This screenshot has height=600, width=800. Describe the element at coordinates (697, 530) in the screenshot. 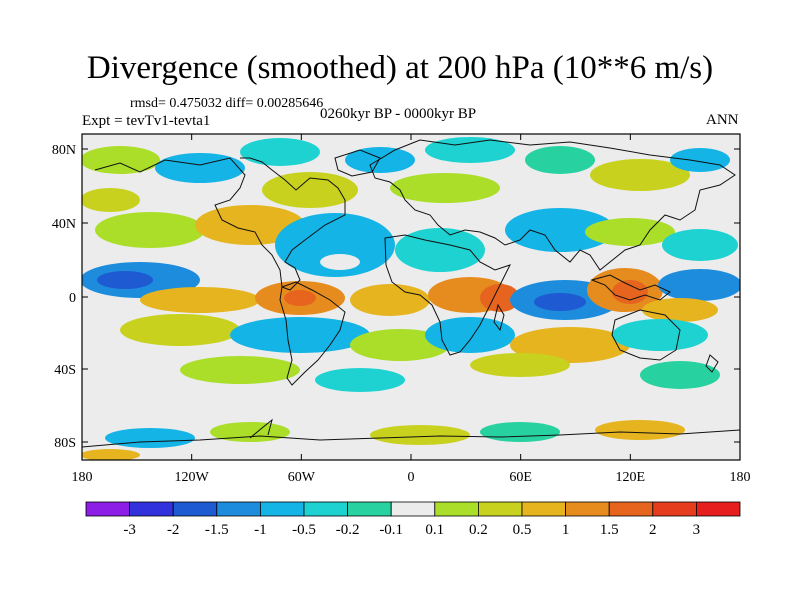

I see `colorbar-label: 3` at that location.